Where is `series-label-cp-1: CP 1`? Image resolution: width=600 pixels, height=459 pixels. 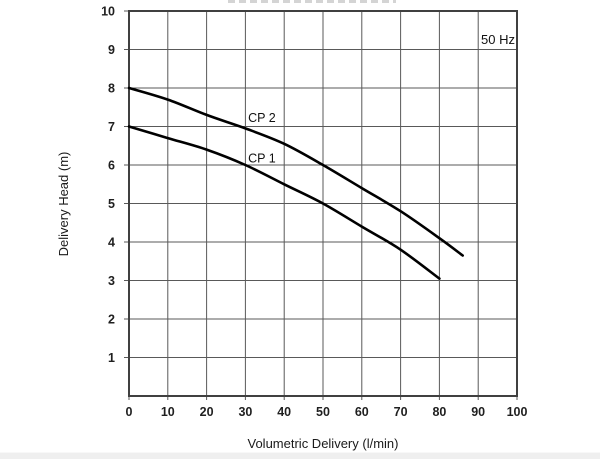 series-label-cp-1: CP 1 is located at coordinates (262, 159).